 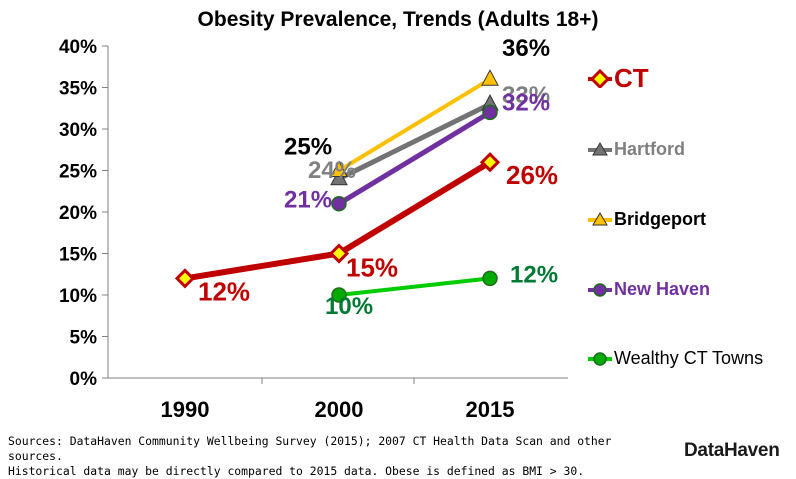 I want to click on legend-label-hartford: Hartford, so click(x=649, y=148).